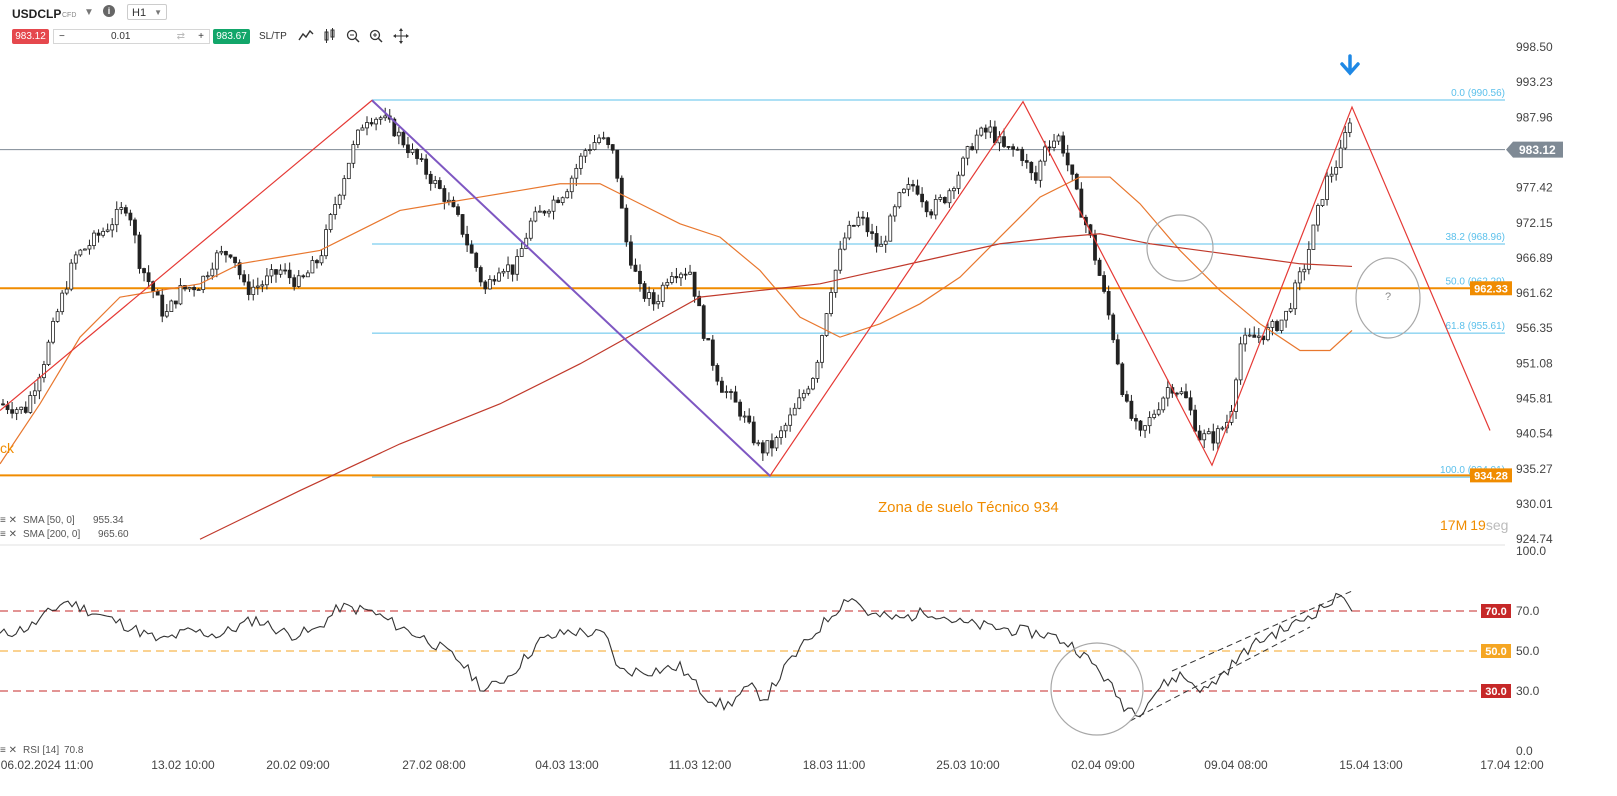  I want to click on legend-rsi-icon: ≡ ✕, so click(8, 750).